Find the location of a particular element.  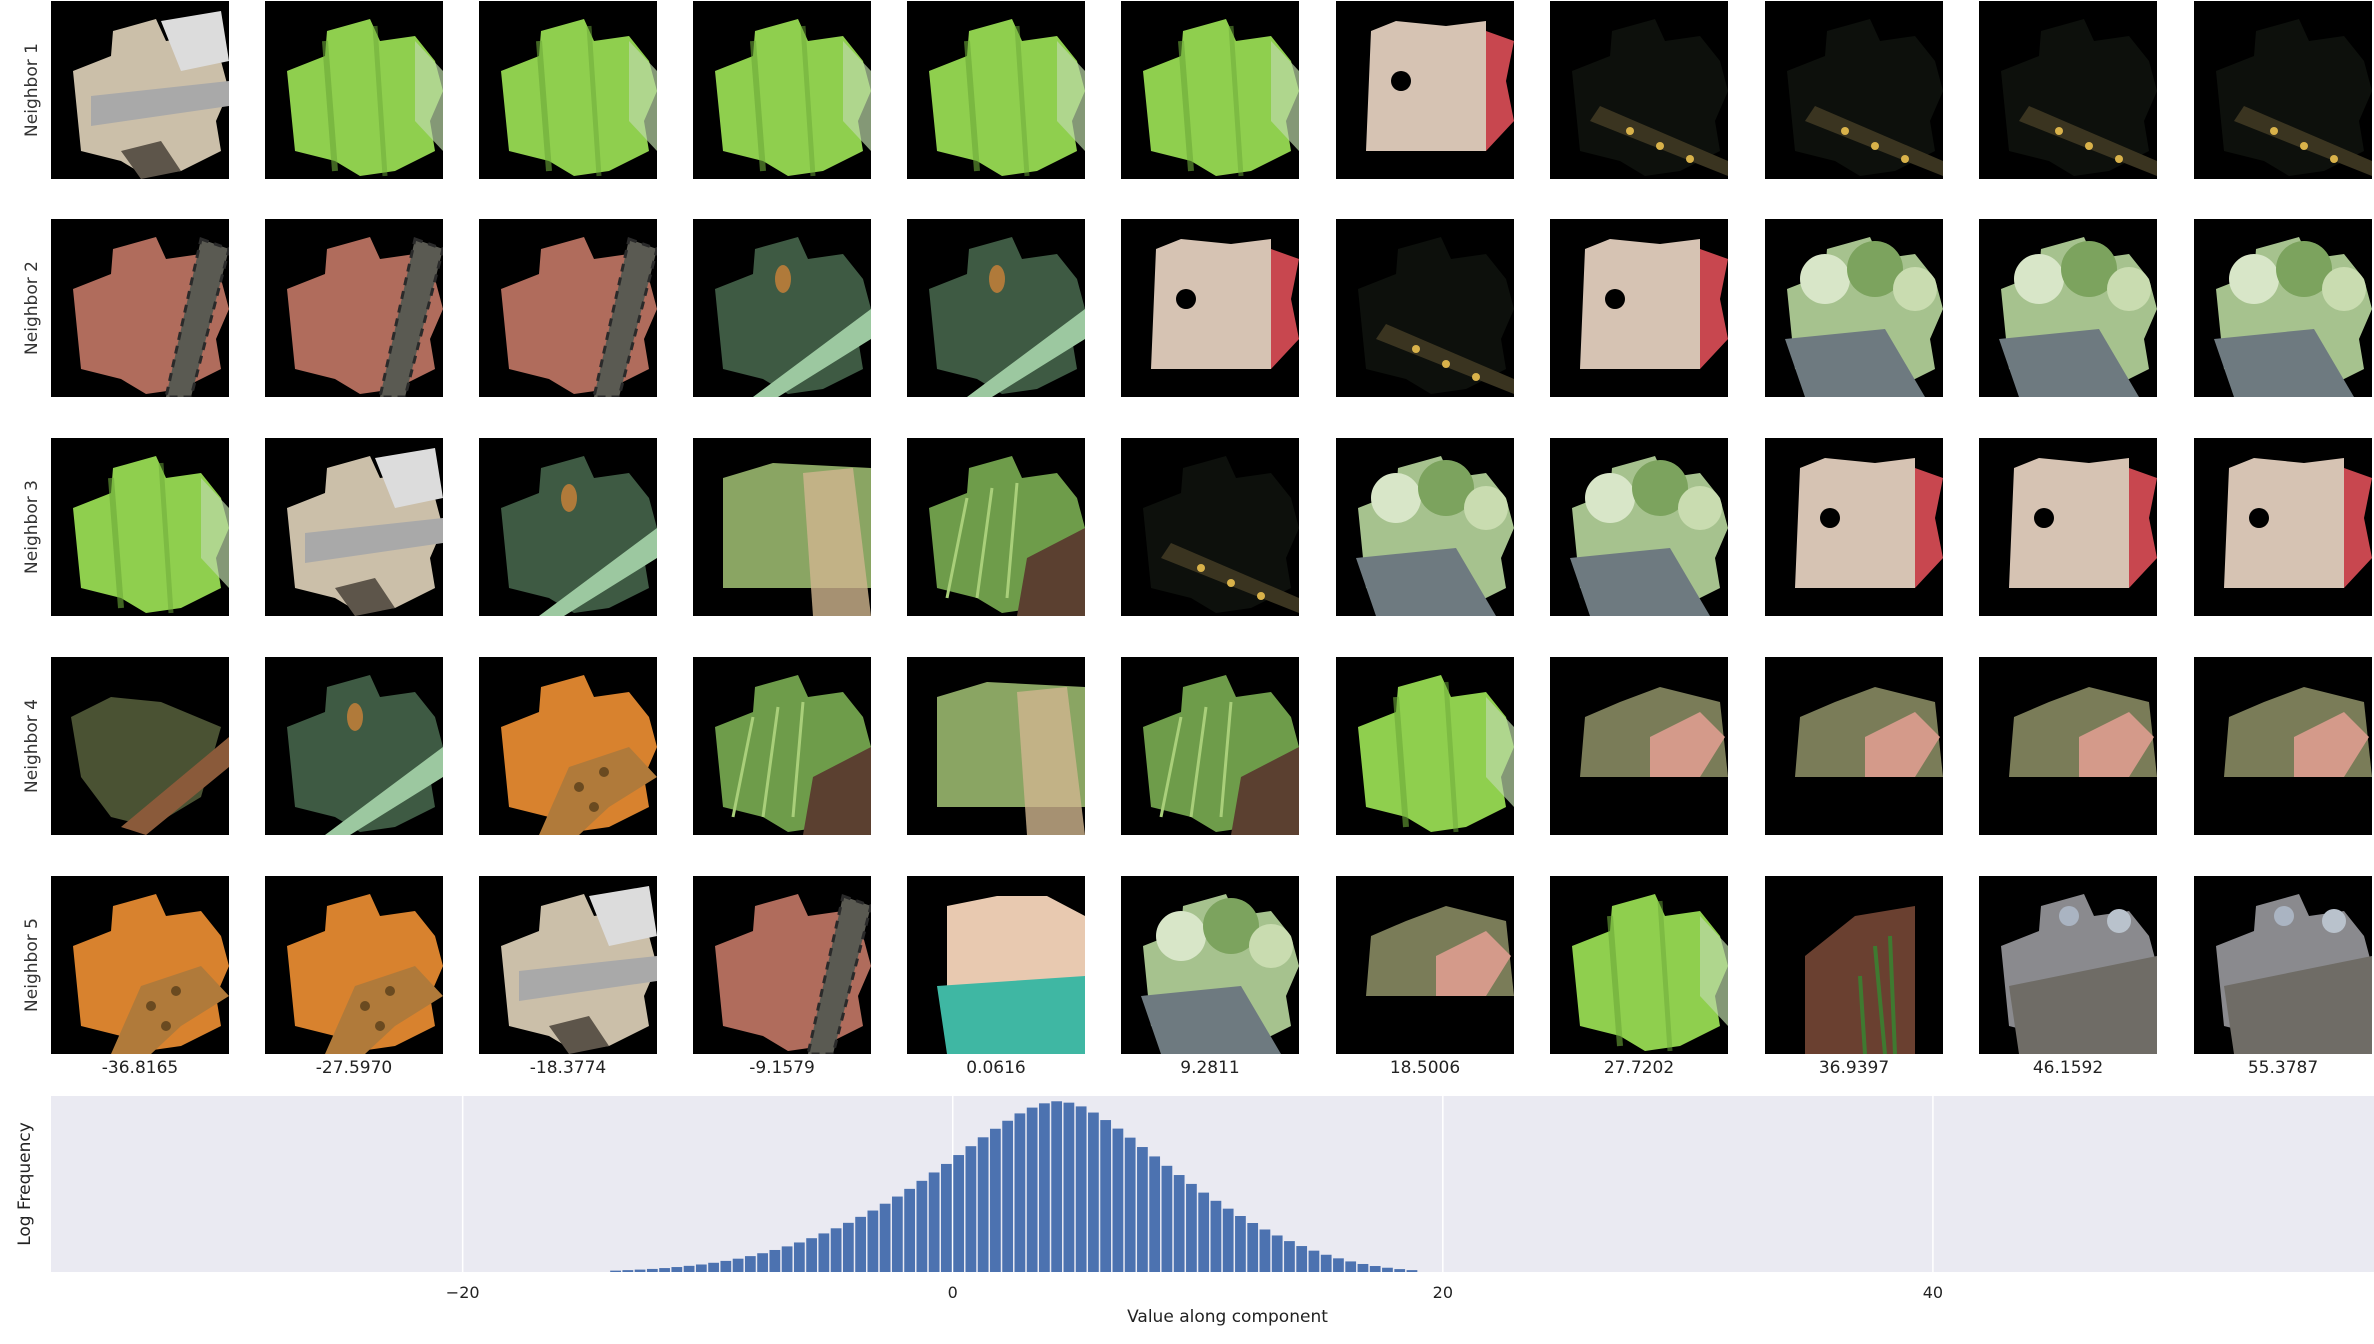

blur-green-patch is located at coordinates (996, 746).